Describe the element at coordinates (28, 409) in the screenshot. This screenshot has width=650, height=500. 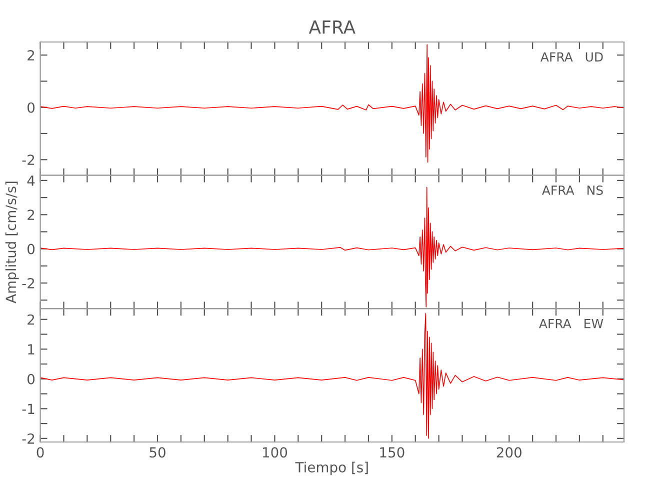
I see `y-tick-label: -1` at that location.